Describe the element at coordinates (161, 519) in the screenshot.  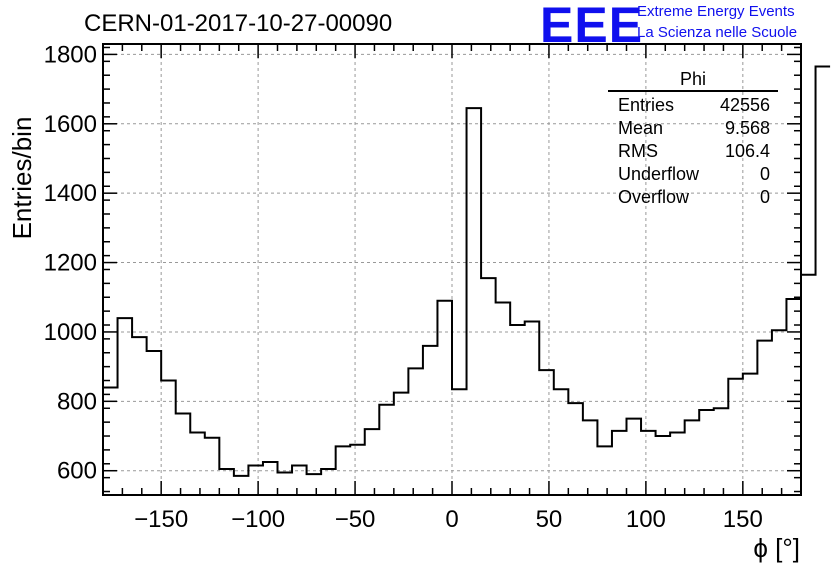
I see `x-tick-label: −150` at that location.